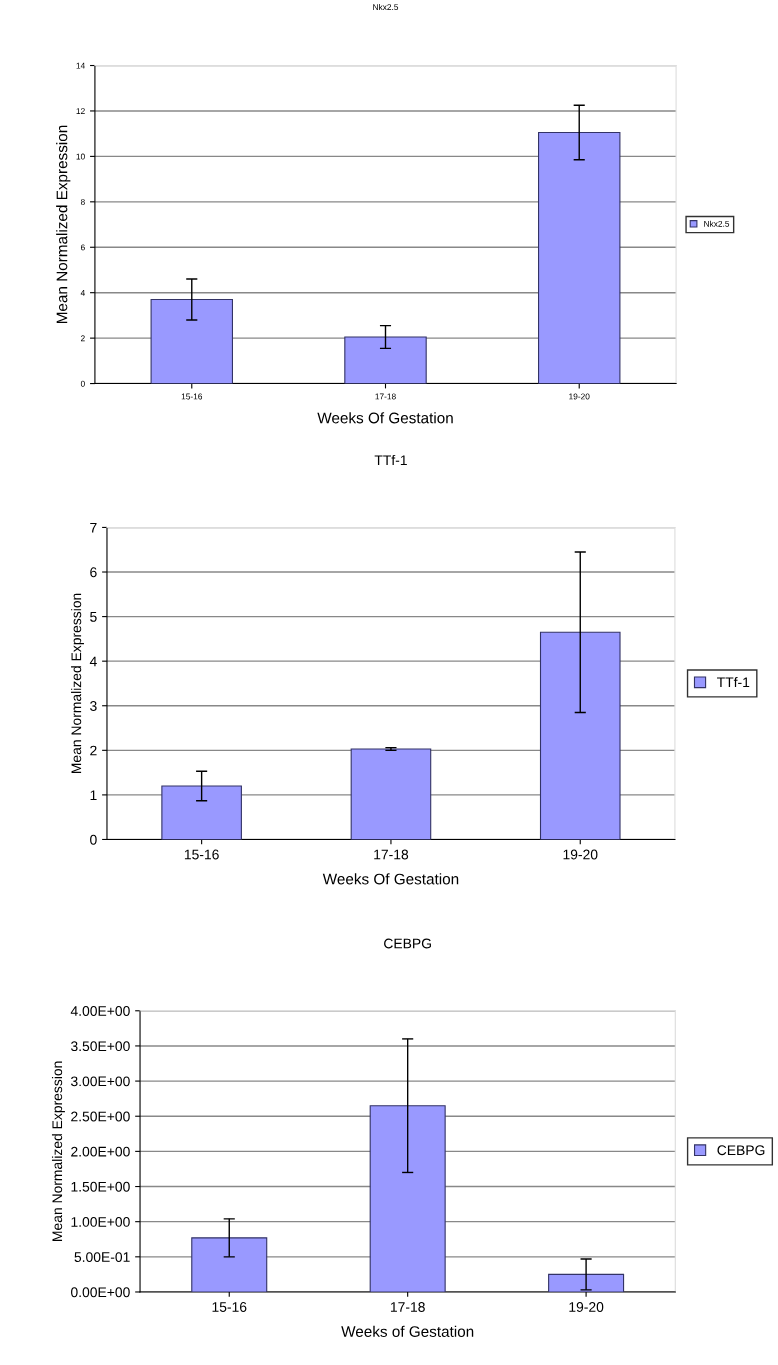 This screenshot has width=778, height=1365. What do you see at coordinates (100, 1222) in the screenshot?
I see `y-tick-label: 1.00E+00` at bounding box center [100, 1222].